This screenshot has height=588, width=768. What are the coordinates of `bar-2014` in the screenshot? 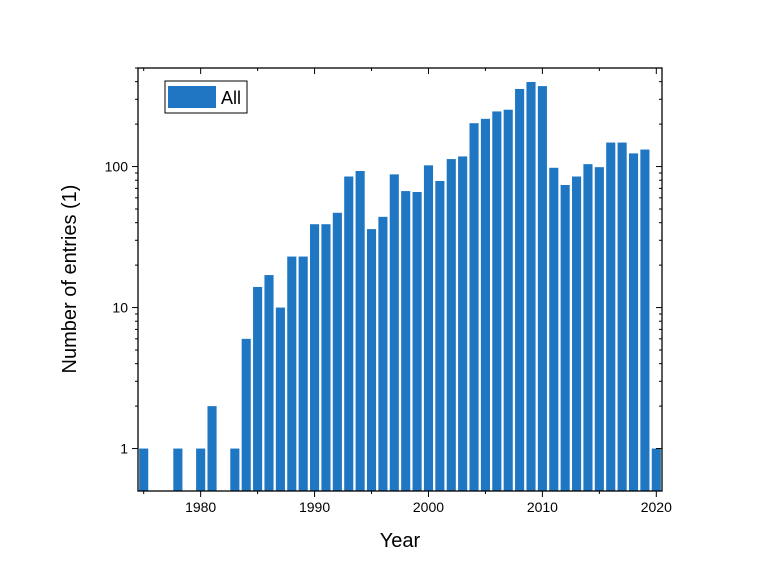 It's located at (588, 327).